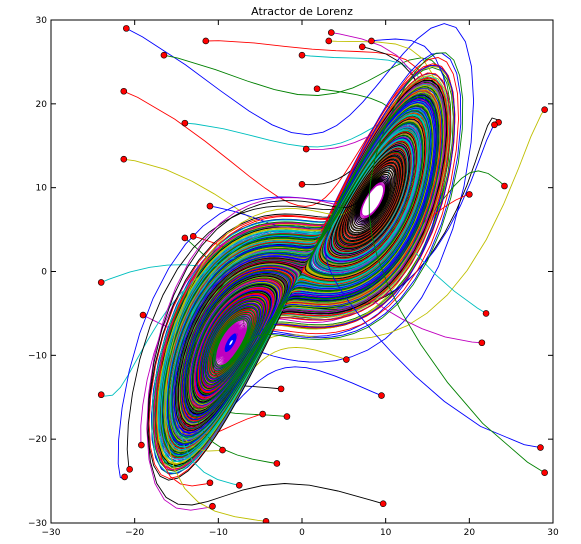 This screenshot has width=581, height=544. I want to click on x-tick-label: 10, so click(386, 533).